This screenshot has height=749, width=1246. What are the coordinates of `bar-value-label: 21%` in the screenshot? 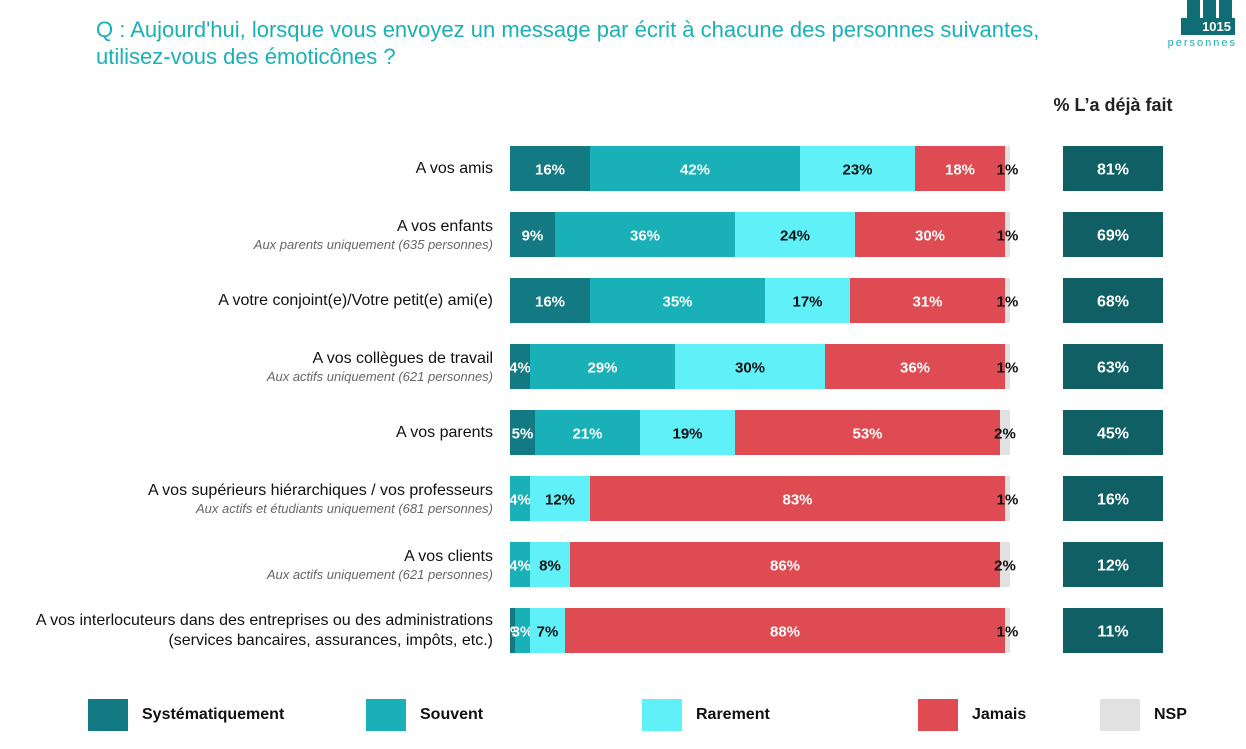 It's located at (587, 434).